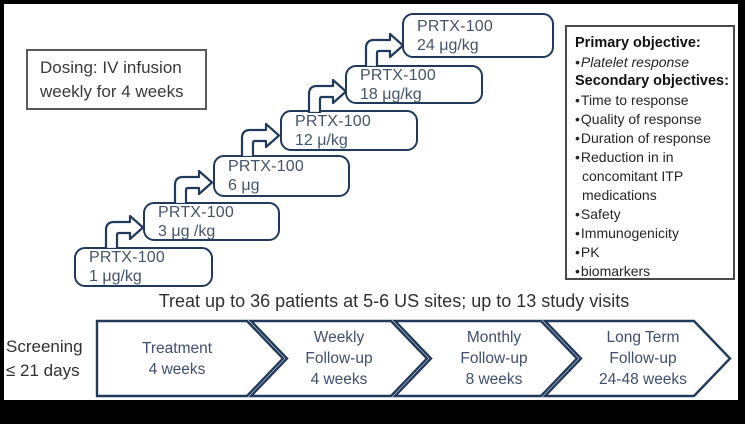 The image size is (745, 424). What do you see at coordinates (116, 79) in the screenshot?
I see `dosing-note-box: Dosing: IV infusion weekly for 4 weeks` at bounding box center [116, 79].